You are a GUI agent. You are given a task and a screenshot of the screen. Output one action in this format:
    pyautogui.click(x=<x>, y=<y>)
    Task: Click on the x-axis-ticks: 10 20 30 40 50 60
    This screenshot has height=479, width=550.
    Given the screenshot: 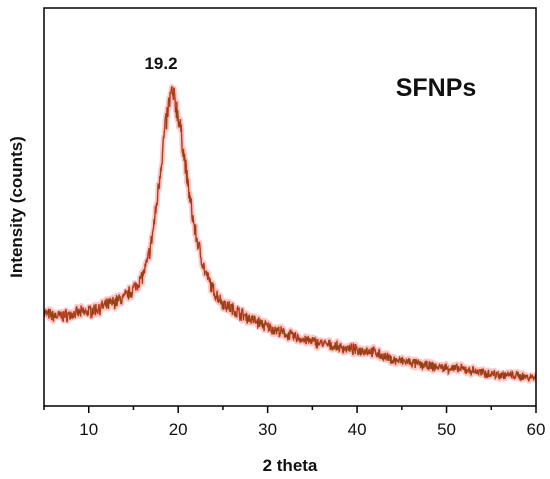 What is the action you would take?
    pyautogui.click(x=294, y=422)
    